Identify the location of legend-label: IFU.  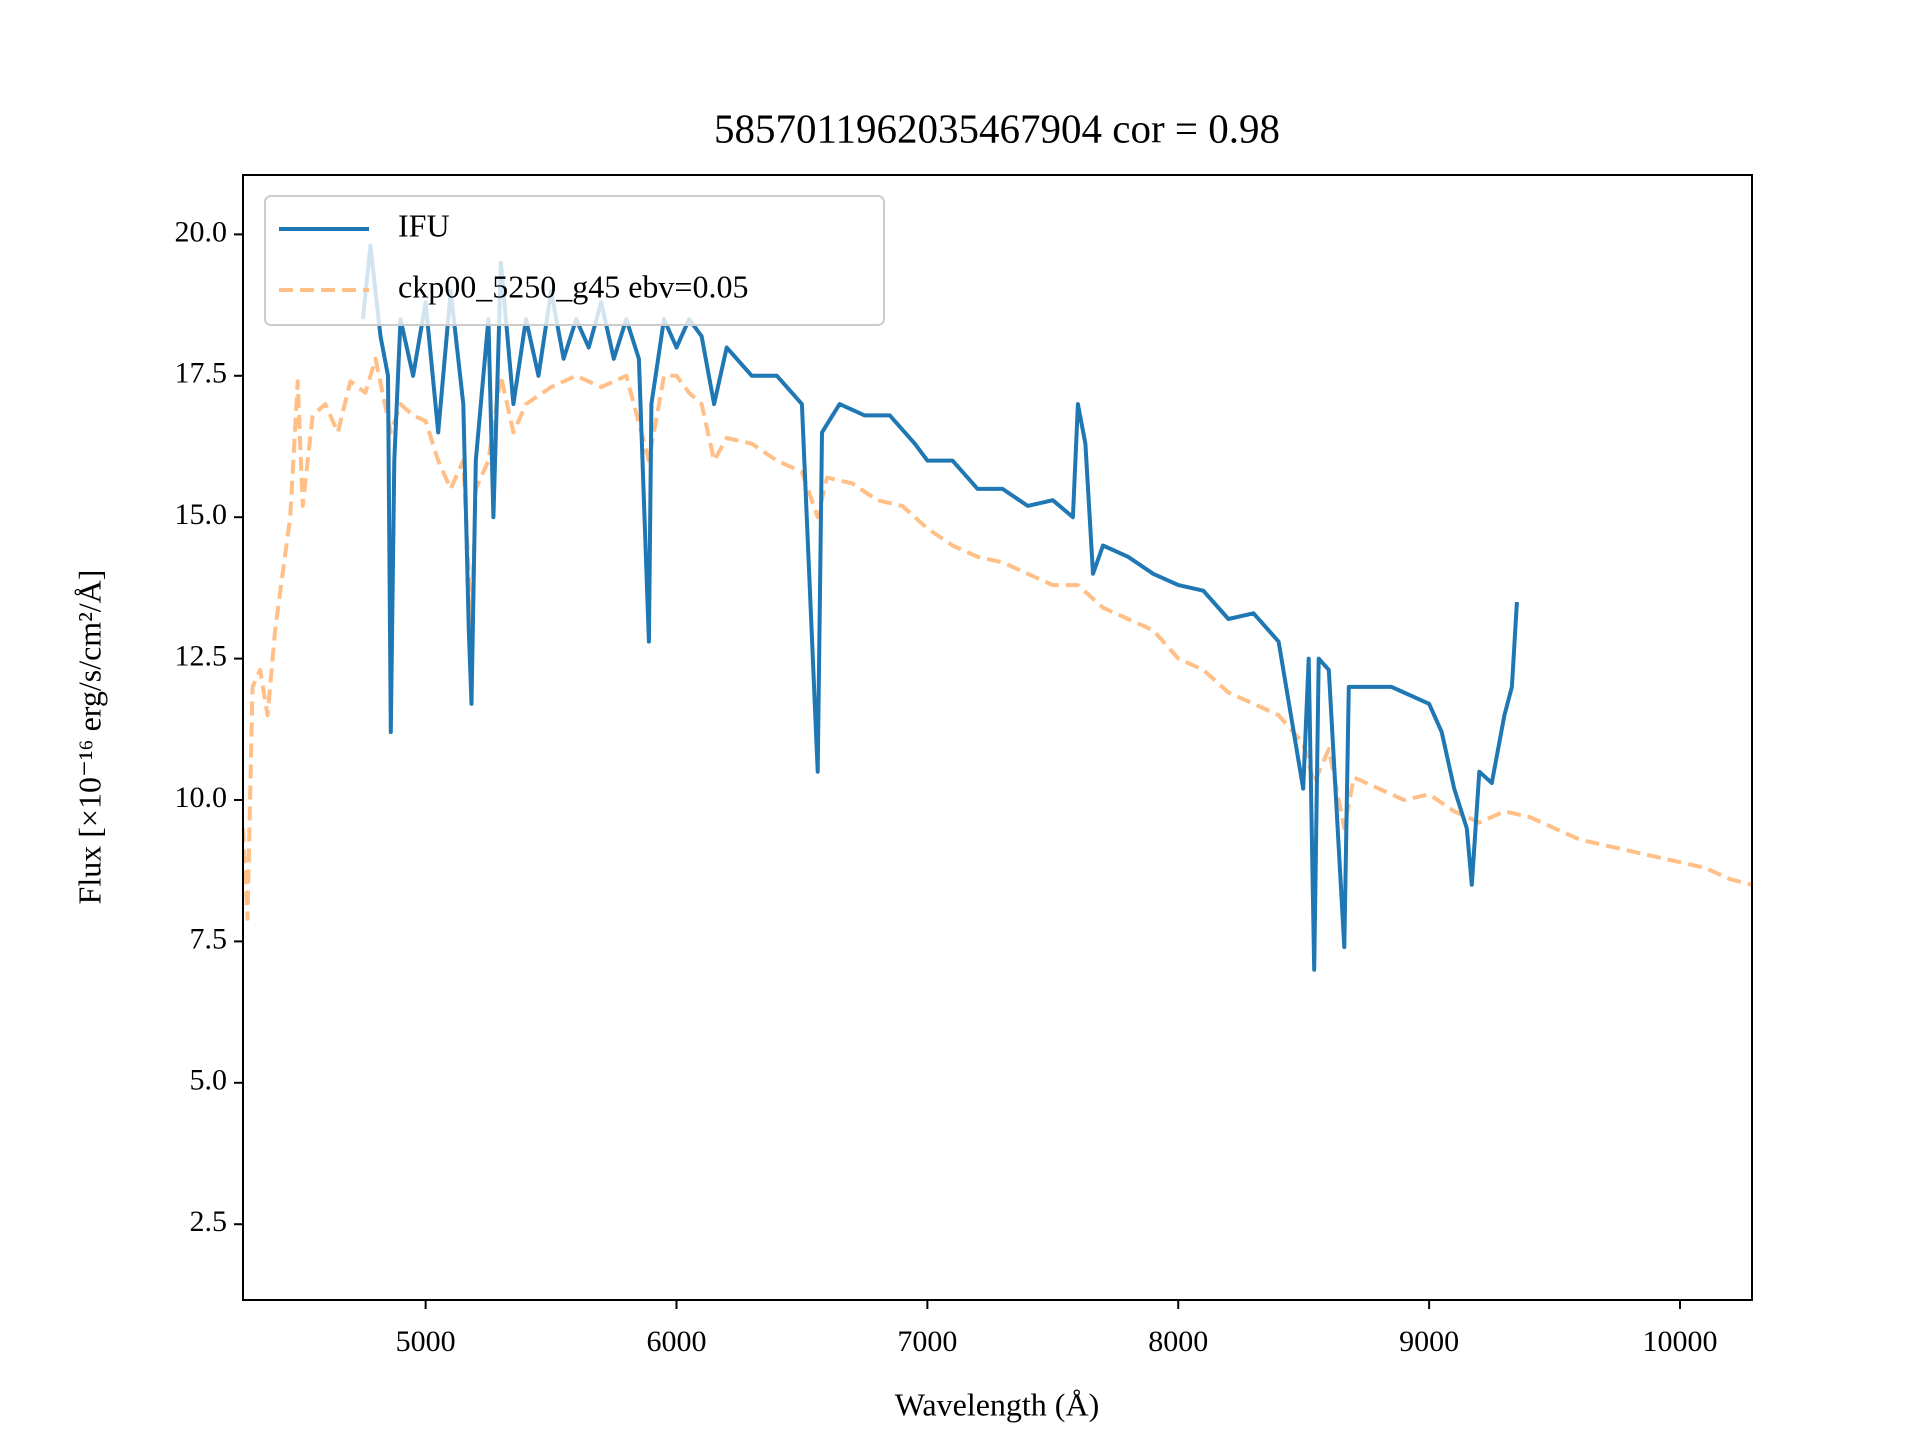
(424, 225).